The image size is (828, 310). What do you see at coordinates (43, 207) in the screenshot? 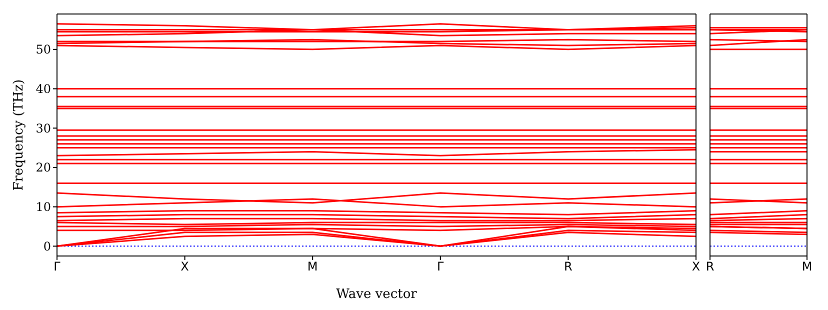
I see `y-tick-label: 10` at bounding box center [43, 207].